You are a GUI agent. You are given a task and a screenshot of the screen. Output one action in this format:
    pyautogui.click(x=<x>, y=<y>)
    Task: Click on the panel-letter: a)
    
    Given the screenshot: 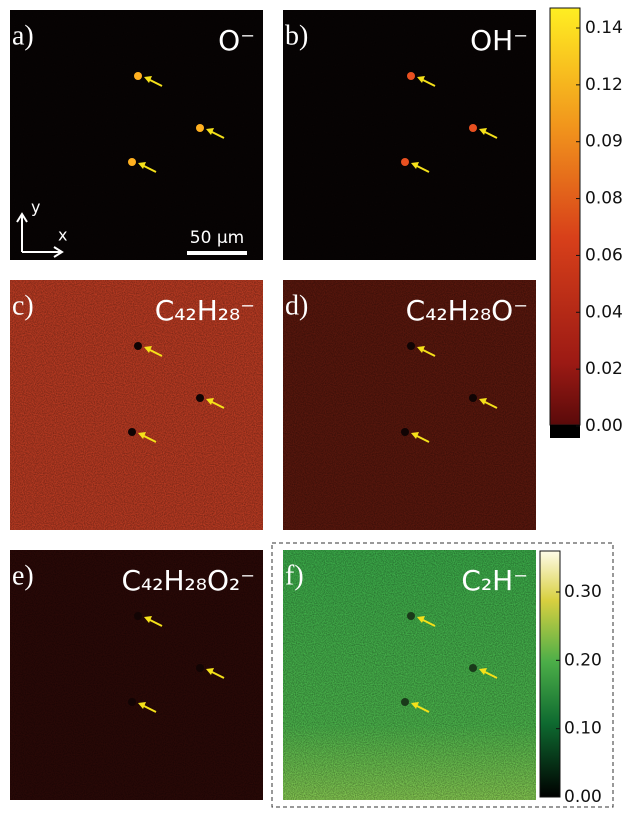 What is the action you would take?
    pyautogui.click(x=23, y=35)
    